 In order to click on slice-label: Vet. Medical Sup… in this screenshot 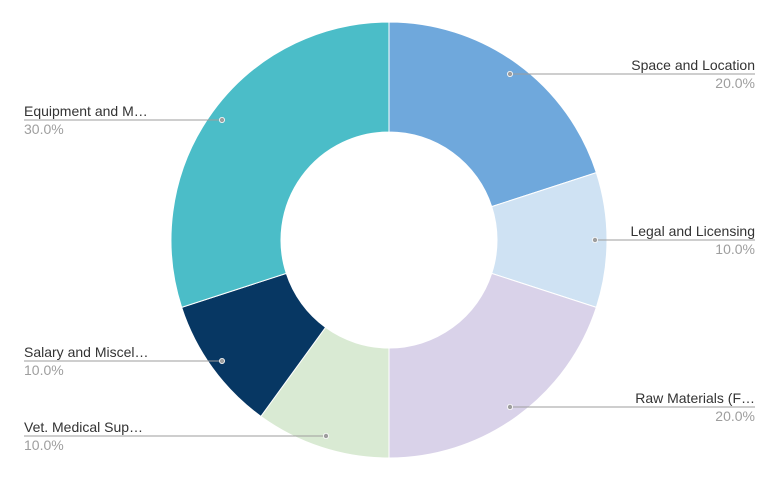, I will do `click(83, 427)`.